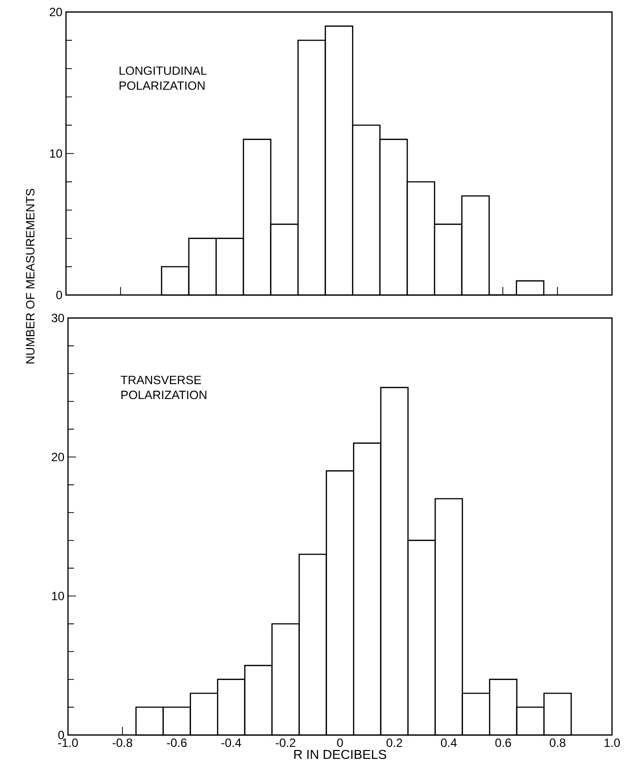  I want to click on x-tick-label: -0.4, so click(231, 742).